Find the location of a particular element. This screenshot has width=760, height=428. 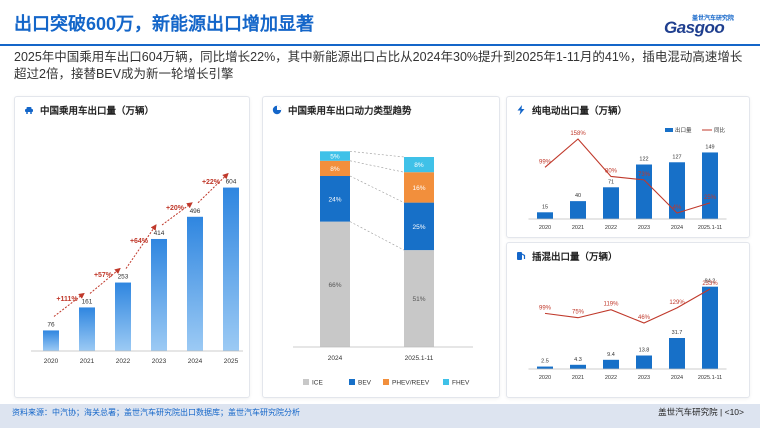

segment-label-3-1: 8% is located at coordinates (419, 165).